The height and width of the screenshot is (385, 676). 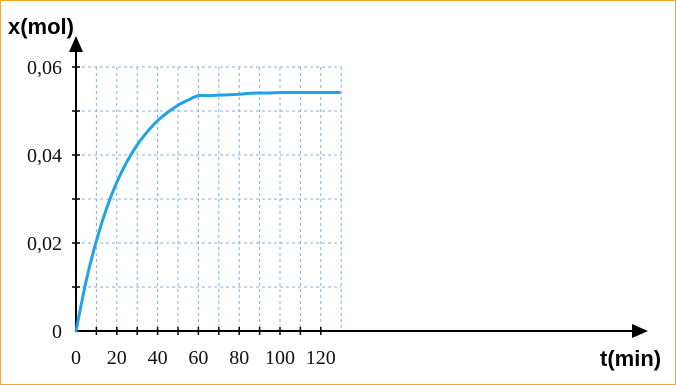 What do you see at coordinates (57, 332) in the screenshot?
I see `y-tick-label: 0` at bounding box center [57, 332].